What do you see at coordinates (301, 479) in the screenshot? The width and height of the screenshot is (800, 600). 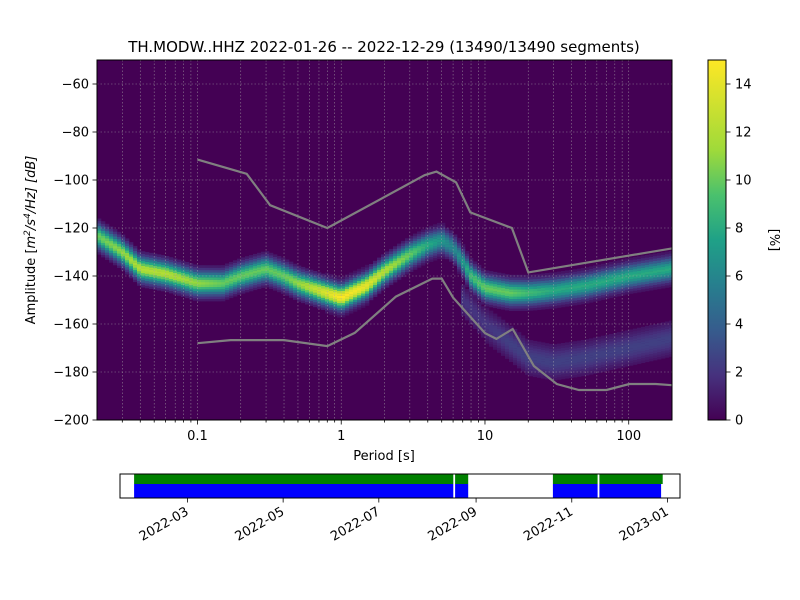 I see `processed-bar` at bounding box center [301, 479].